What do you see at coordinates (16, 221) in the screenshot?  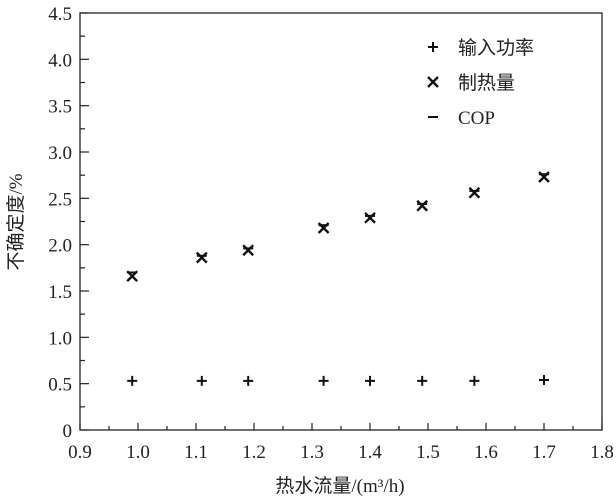 I see `y-axis-label: 不确定度/%` at bounding box center [16, 221].